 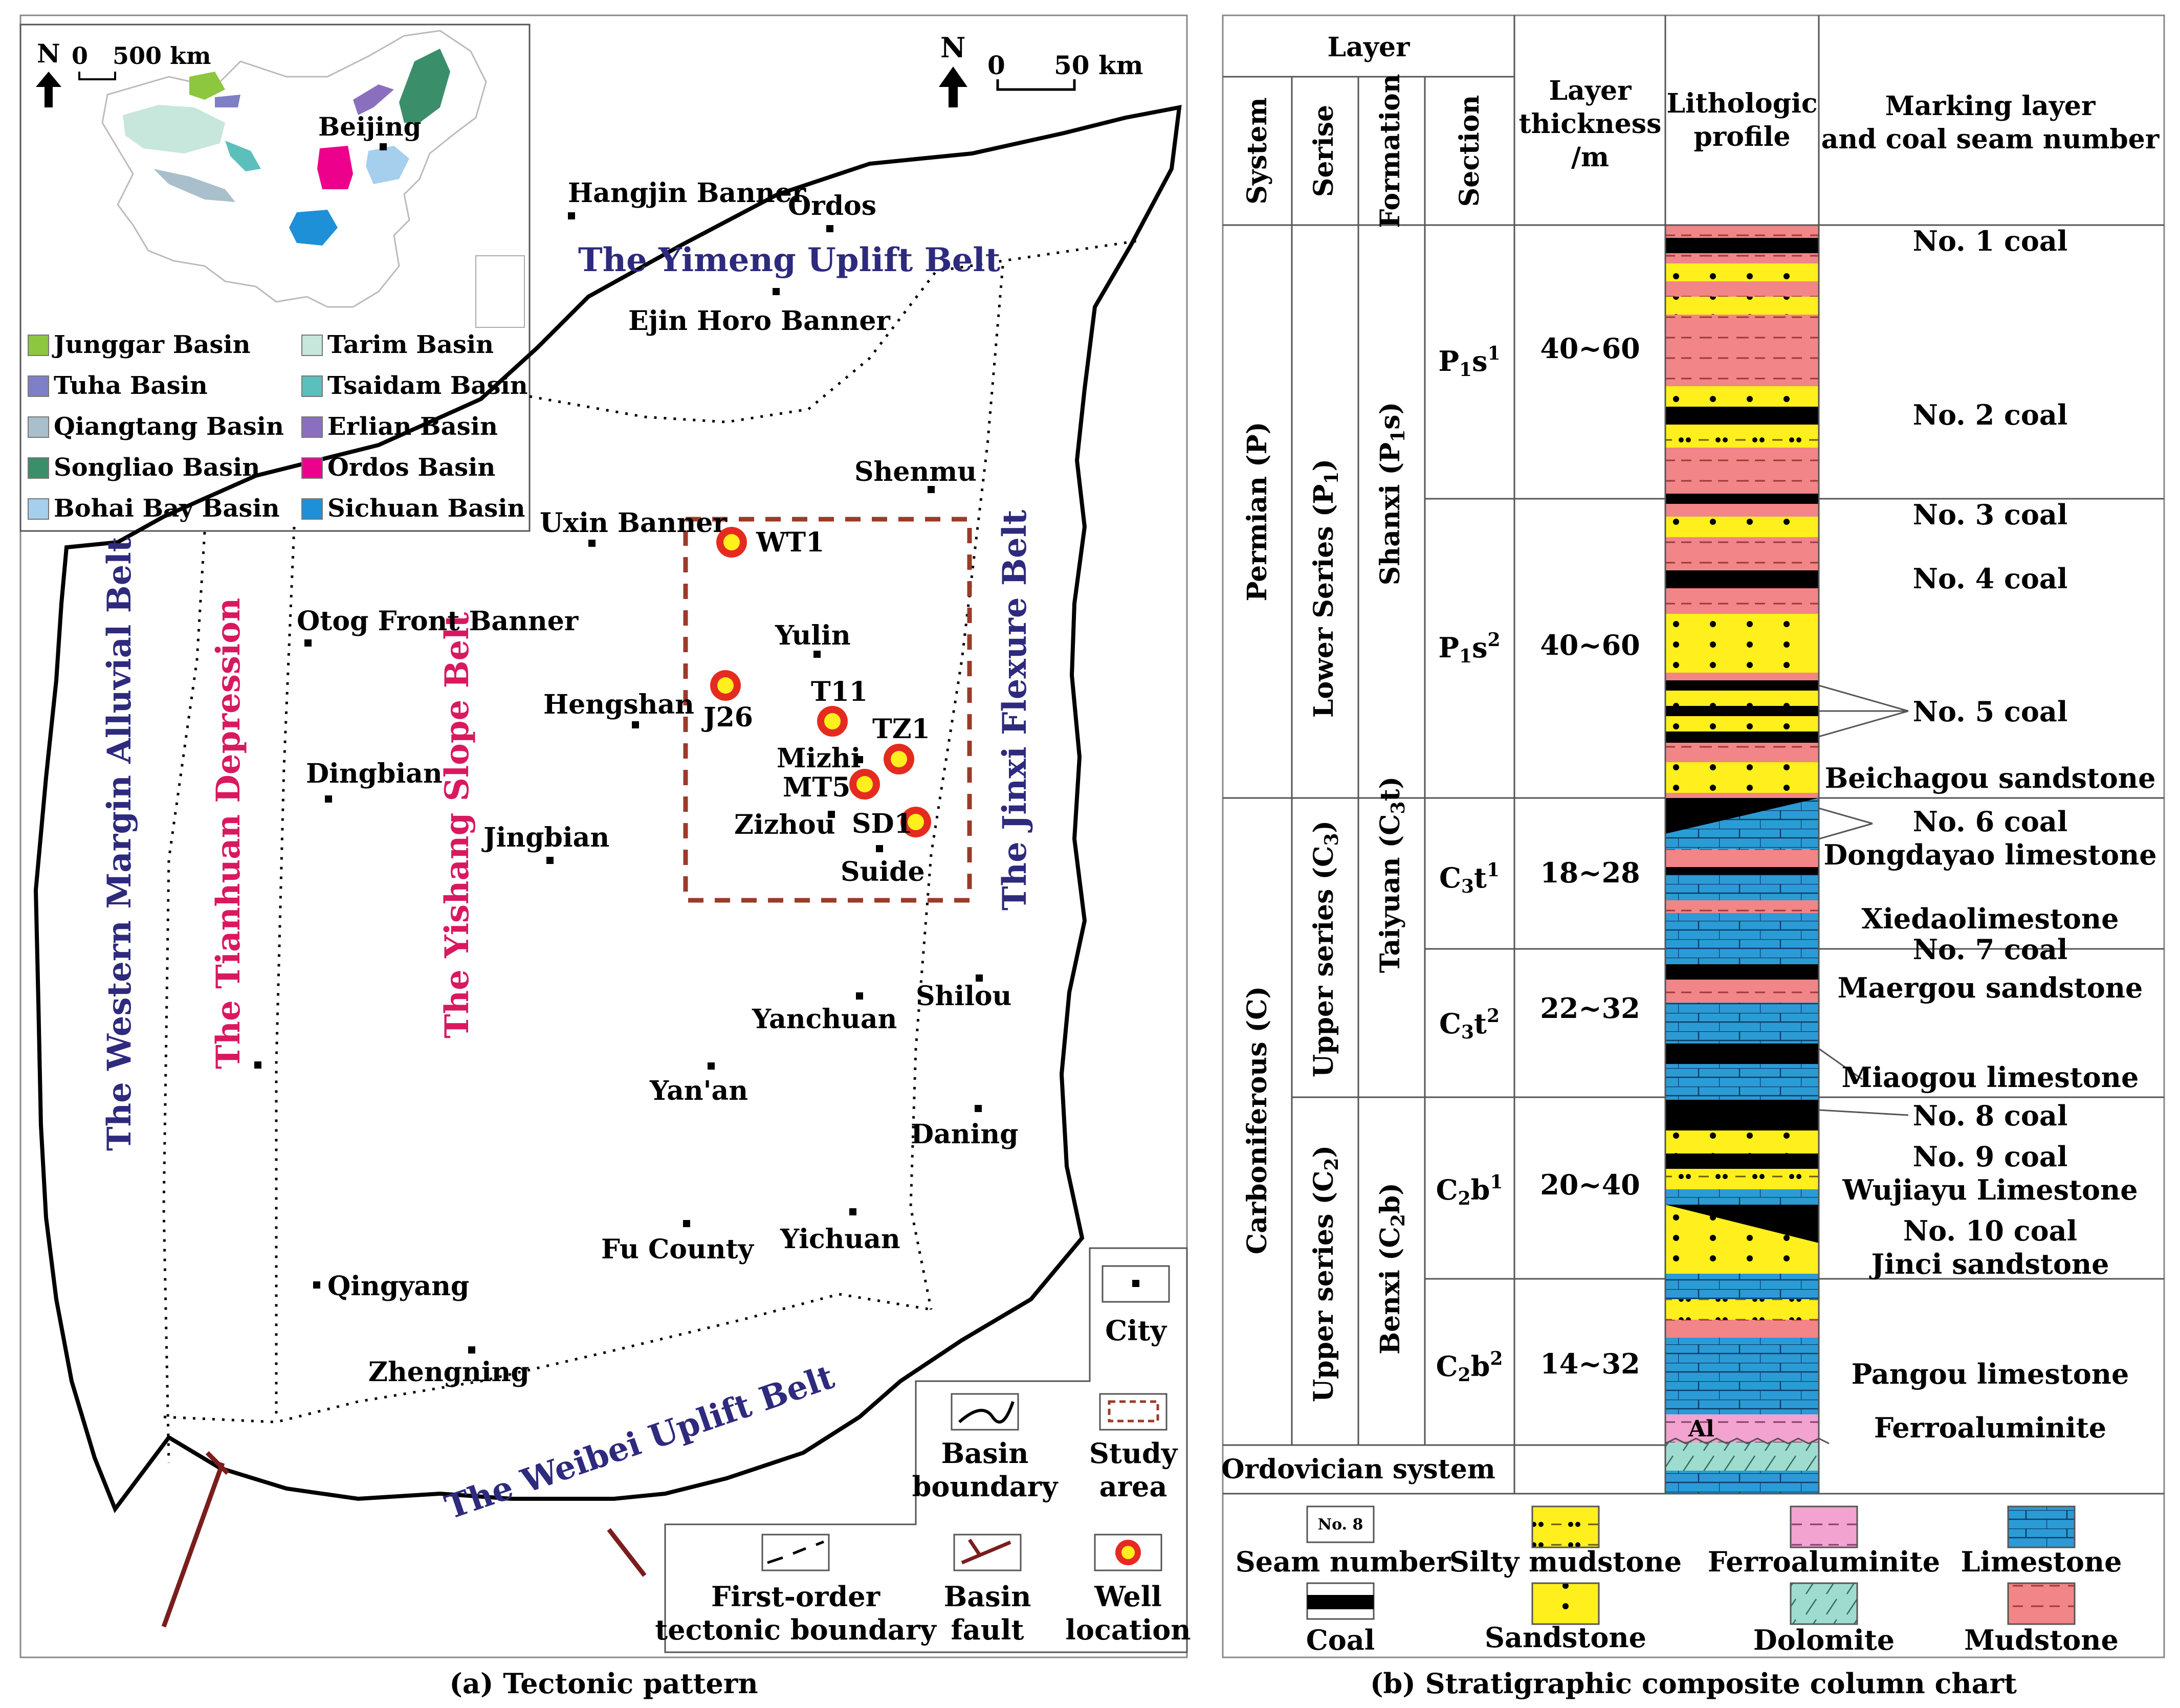 I want to click on city-yanan: Yan'an, so click(x=698, y=1090).